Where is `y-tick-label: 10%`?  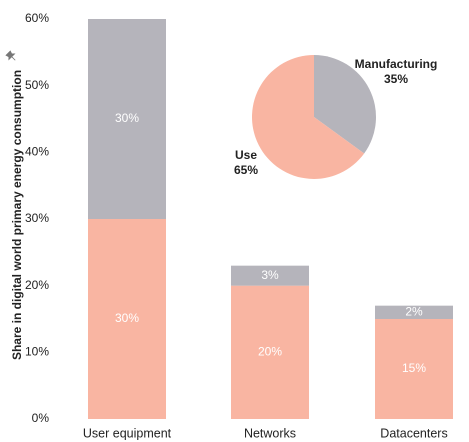
y-tick-label: 10% is located at coordinates (37, 352).